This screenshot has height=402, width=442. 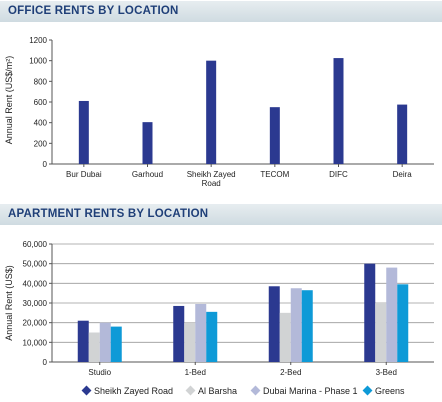 What do you see at coordinates (9, 303) in the screenshot?
I see `apartment-y-axis-label: Annual Rent (US$)` at bounding box center [9, 303].